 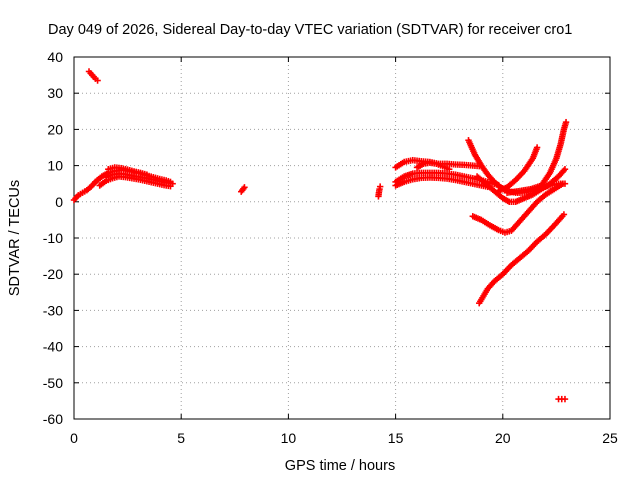 I want to click on y-tick-label: -20, so click(x=53, y=274).